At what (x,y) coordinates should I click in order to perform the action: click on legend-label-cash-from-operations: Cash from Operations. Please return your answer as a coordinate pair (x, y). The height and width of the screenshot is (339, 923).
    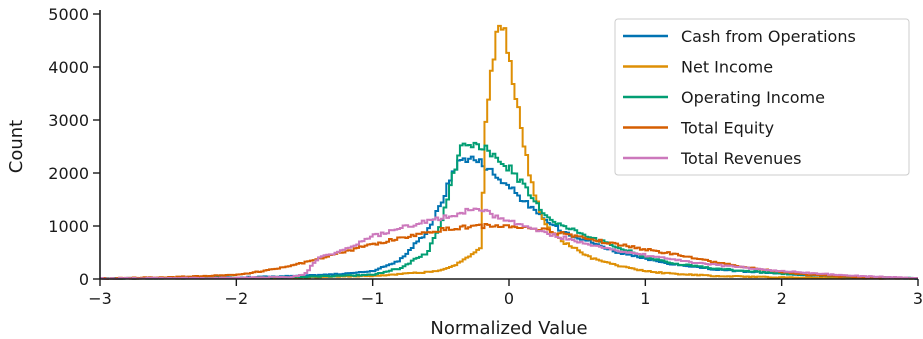
    Looking at the image, I should click on (768, 36).